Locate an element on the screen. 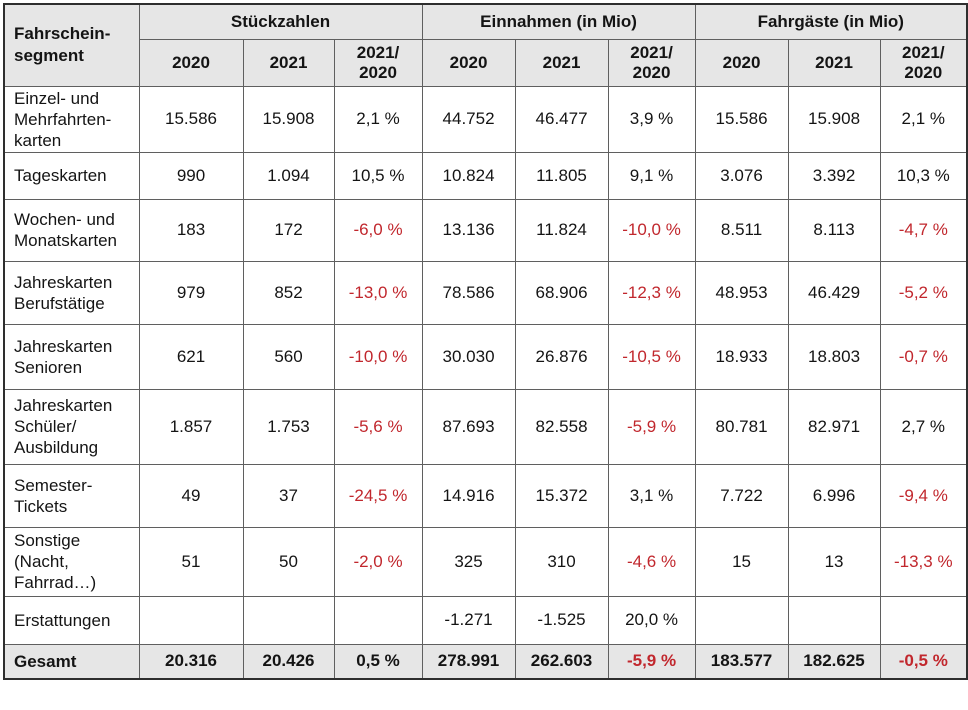 The width and height of the screenshot is (968, 710). row-label-9: Erstattungen is located at coordinates (71, 620).